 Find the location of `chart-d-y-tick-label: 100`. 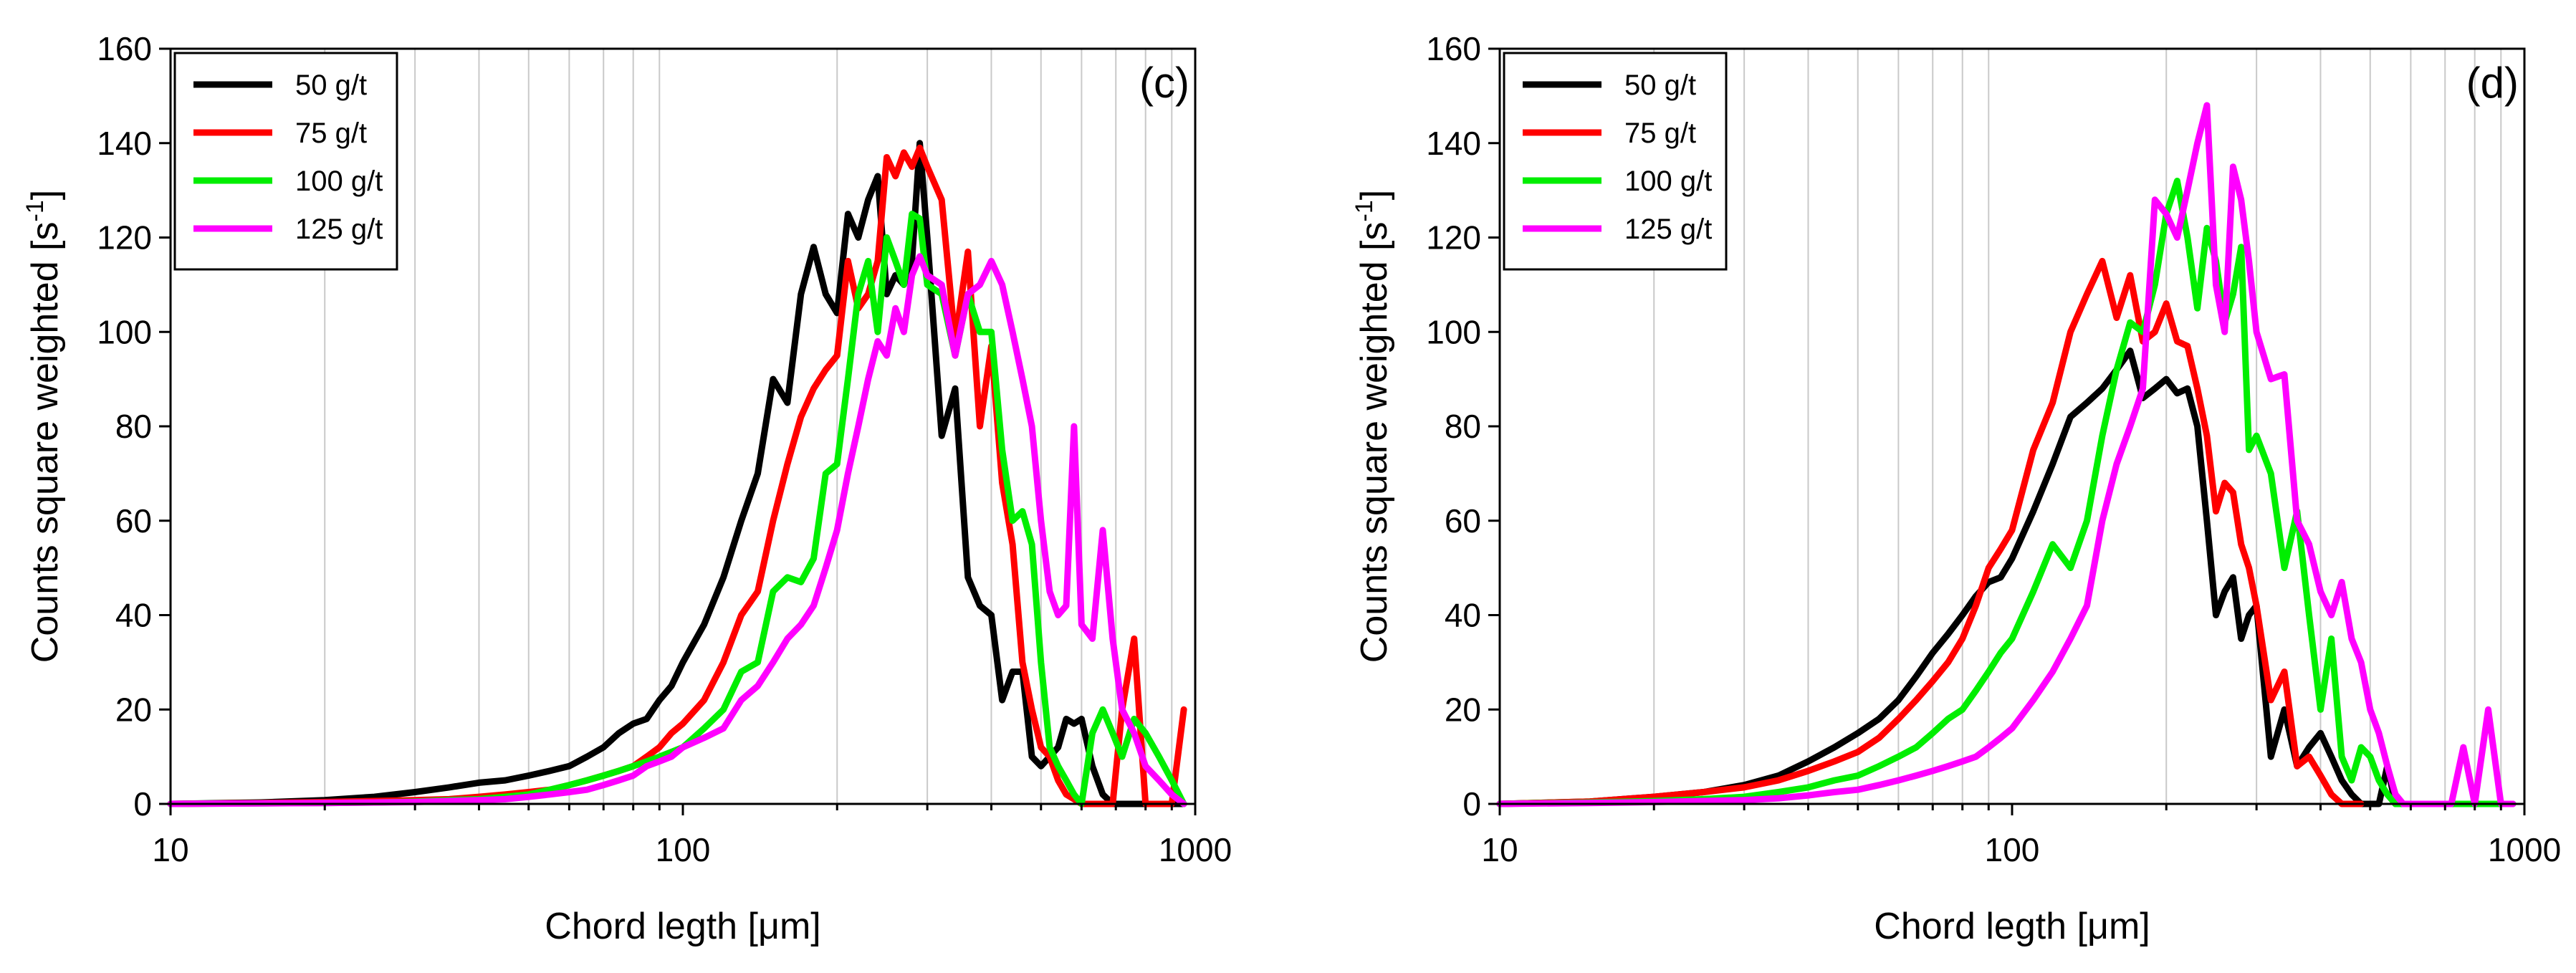

chart-d-y-tick-label: 100 is located at coordinates (1453, 331).